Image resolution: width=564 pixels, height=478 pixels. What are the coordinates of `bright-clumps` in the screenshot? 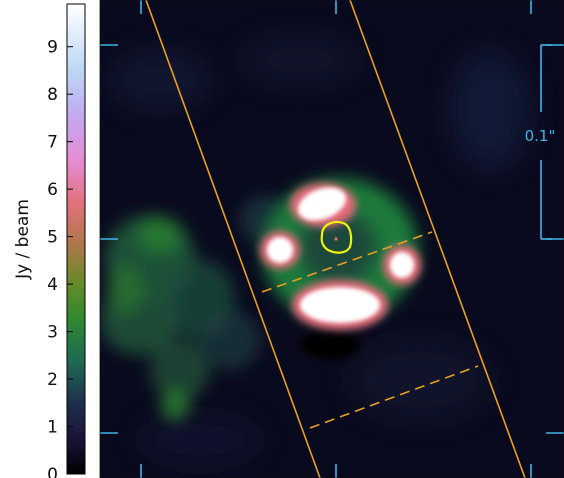 It's located at (340, 256).